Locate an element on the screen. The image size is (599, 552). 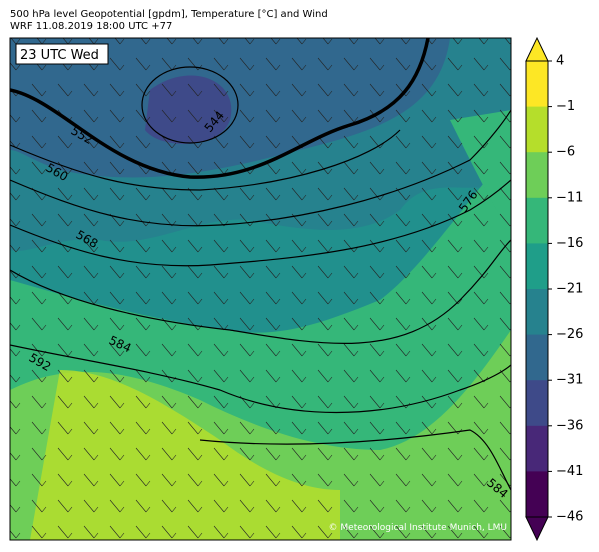
time-box is located at coordinates (62, 54).